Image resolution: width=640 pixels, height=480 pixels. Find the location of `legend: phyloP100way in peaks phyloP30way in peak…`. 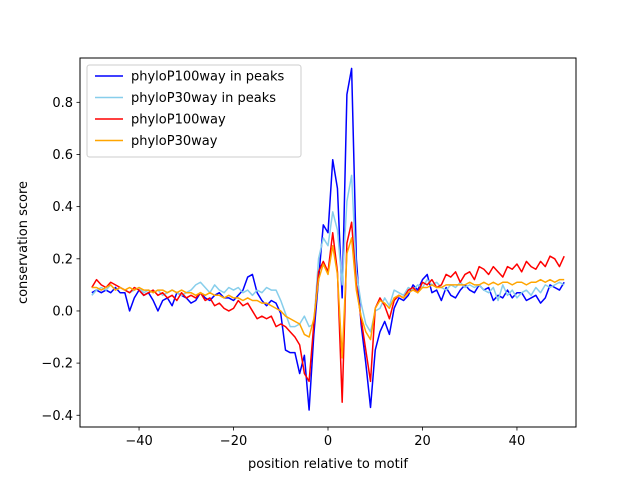

legend: phyloP100way in peaks phyloP30way in peak… is located at coordinates (194, 111).